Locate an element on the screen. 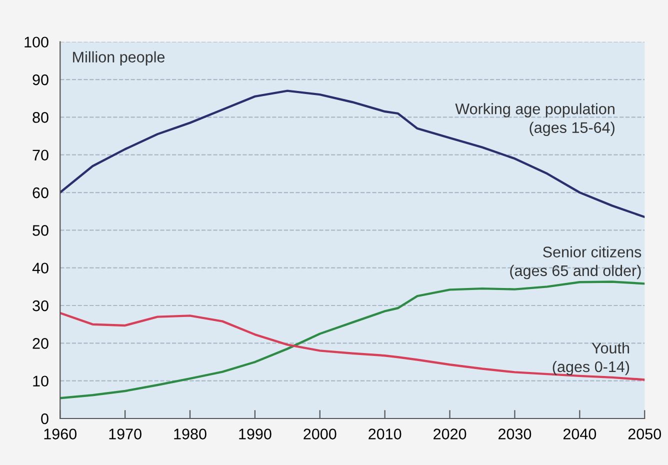 The image size is (668, 465). y-tick-label: 80 is located at coordinates (40, 117).